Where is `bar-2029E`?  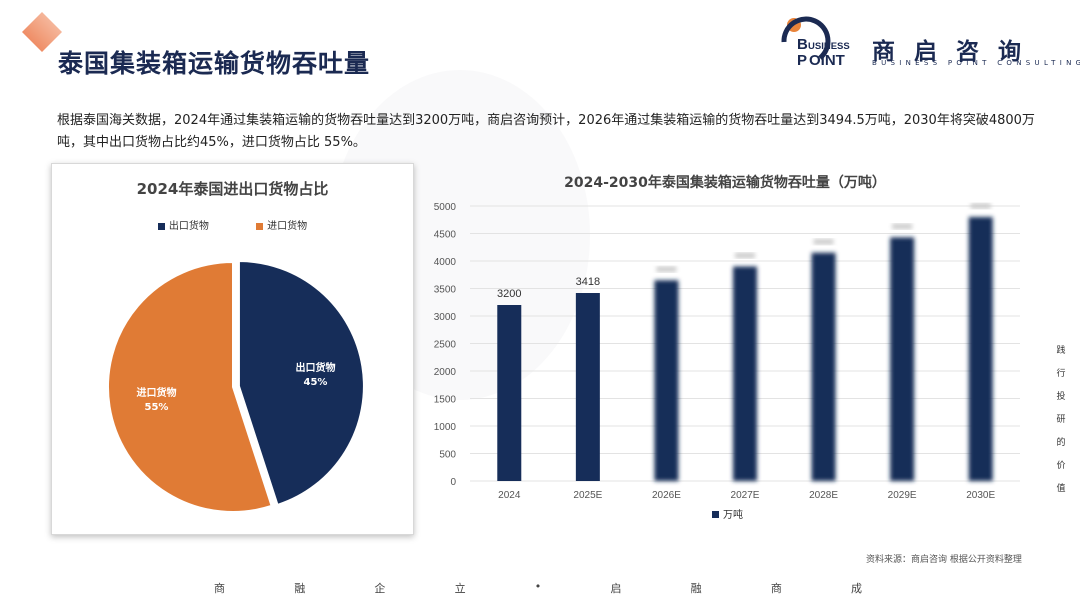 bar-2029E is located at coordinates (902, 359).